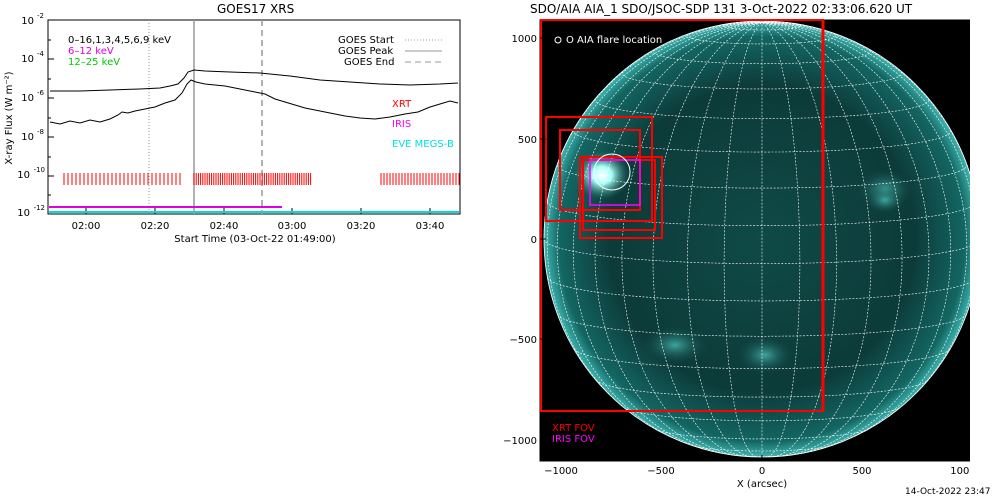  What do you see at coordinates (423, 144) in the screenshot?
I see `label-eve: EVE MEGS-B` at bounding box center [423, 144].